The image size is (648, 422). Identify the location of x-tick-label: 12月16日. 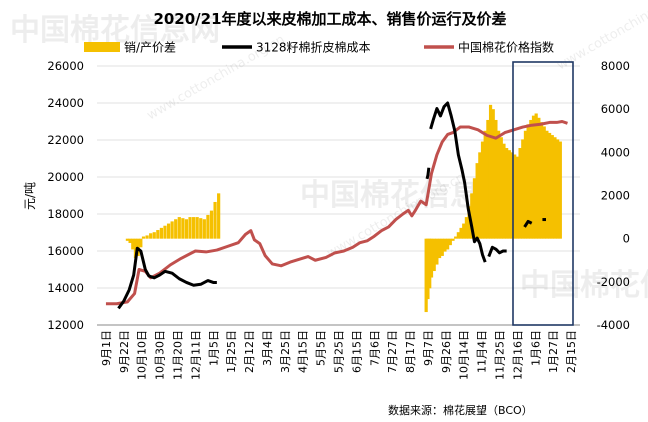
(517, 355).